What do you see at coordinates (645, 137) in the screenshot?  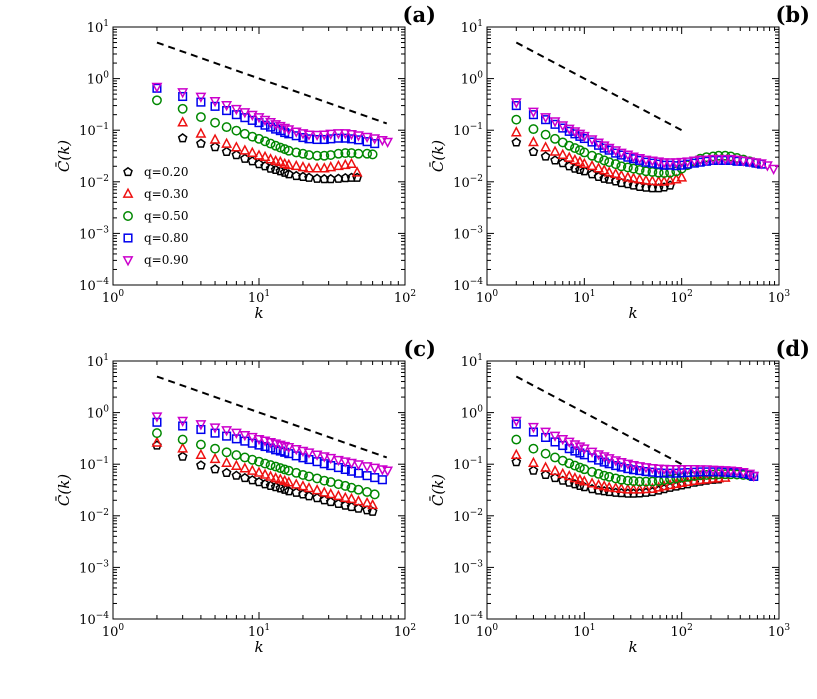 I see `series-q=0.90` at bounding box center [645, 137].